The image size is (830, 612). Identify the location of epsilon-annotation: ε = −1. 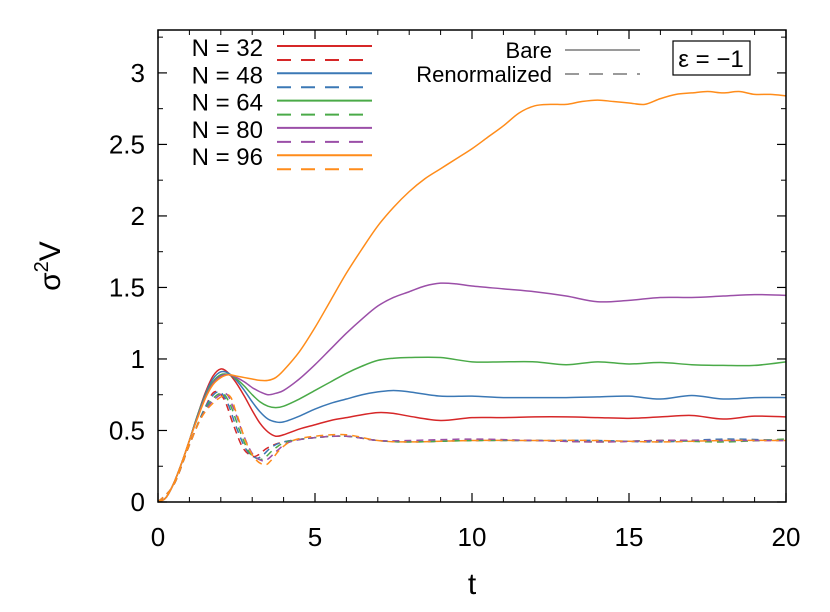
(710, 59).